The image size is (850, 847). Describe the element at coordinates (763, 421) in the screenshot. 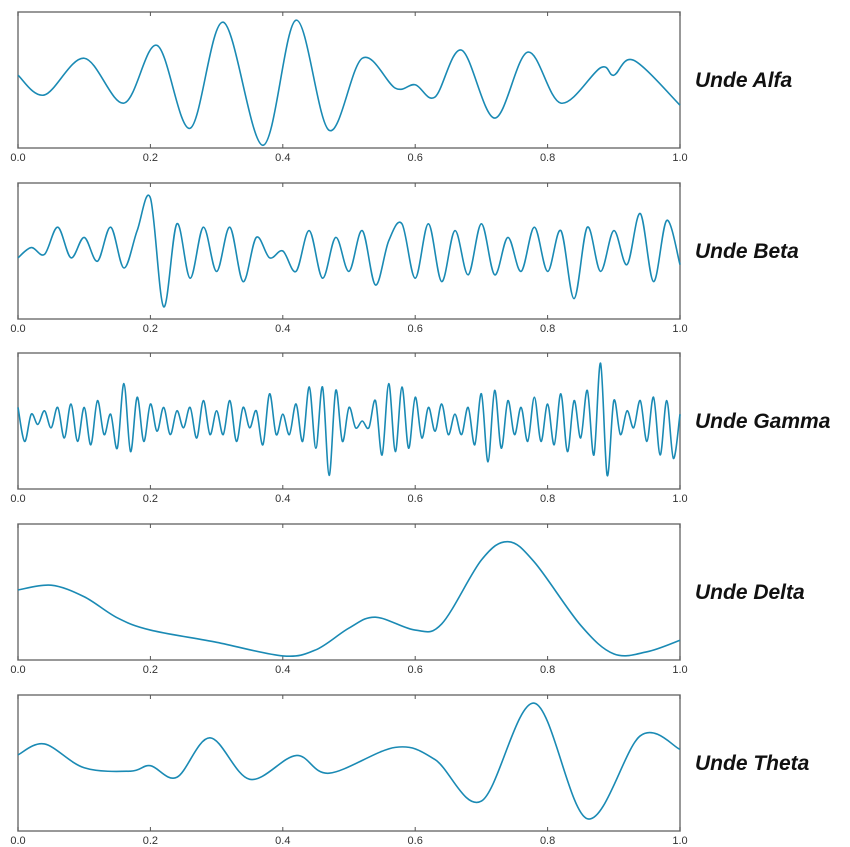

I see `panel-title: Unde Gamma` at that location.